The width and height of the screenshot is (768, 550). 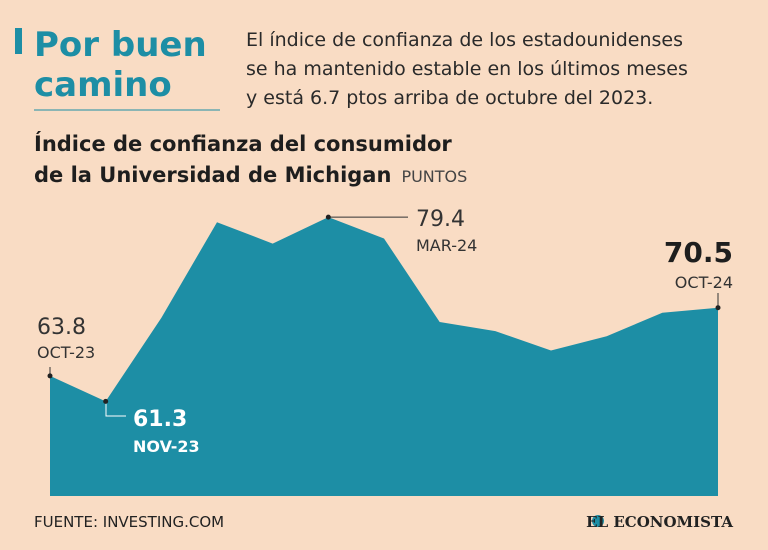 I want to click on category-label: MAR-24, so click(x=446, y=245).